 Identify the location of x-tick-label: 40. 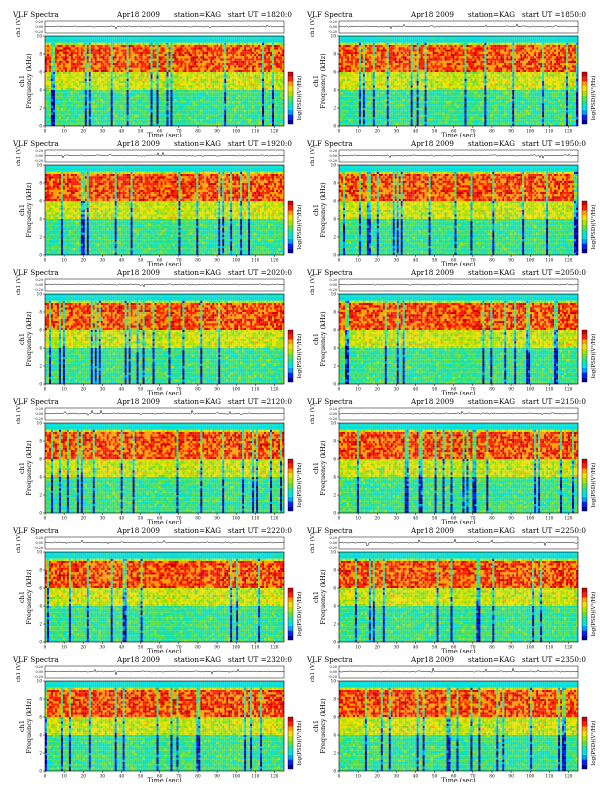
(416, 260).